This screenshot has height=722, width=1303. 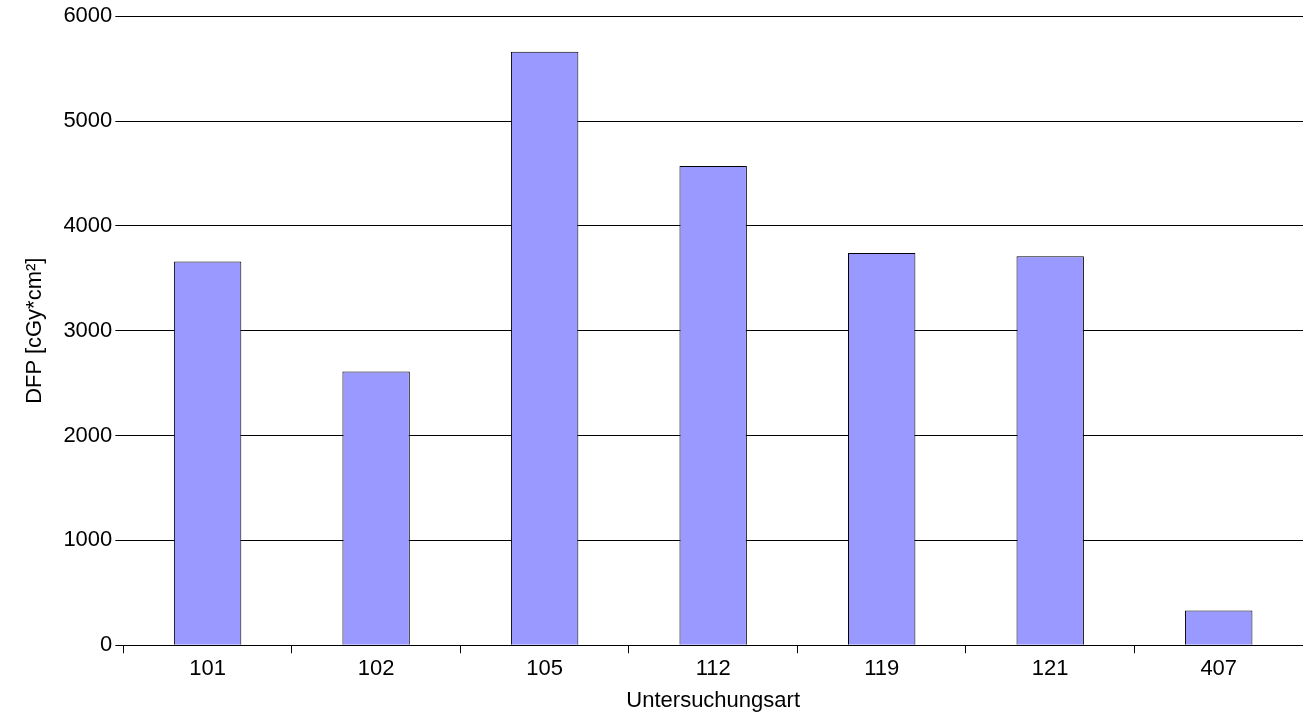 I want to click on y-tick-label: 3000, so click(x=88, y=329).